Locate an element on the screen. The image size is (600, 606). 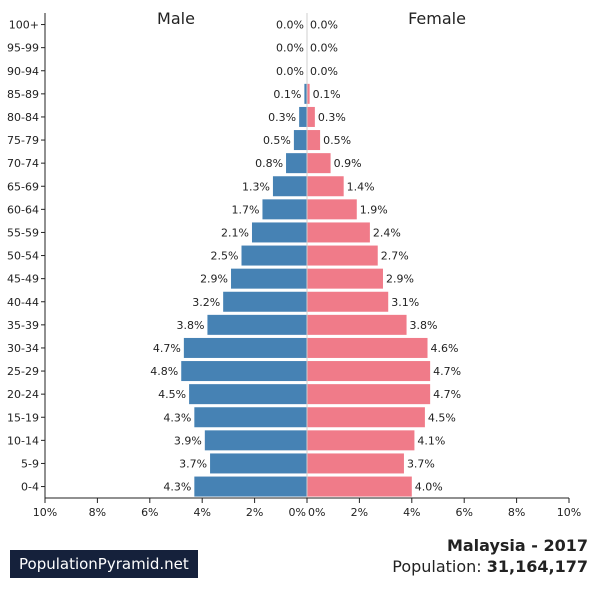
female-value-label: 1.4% is located at coordinates (361, 186).